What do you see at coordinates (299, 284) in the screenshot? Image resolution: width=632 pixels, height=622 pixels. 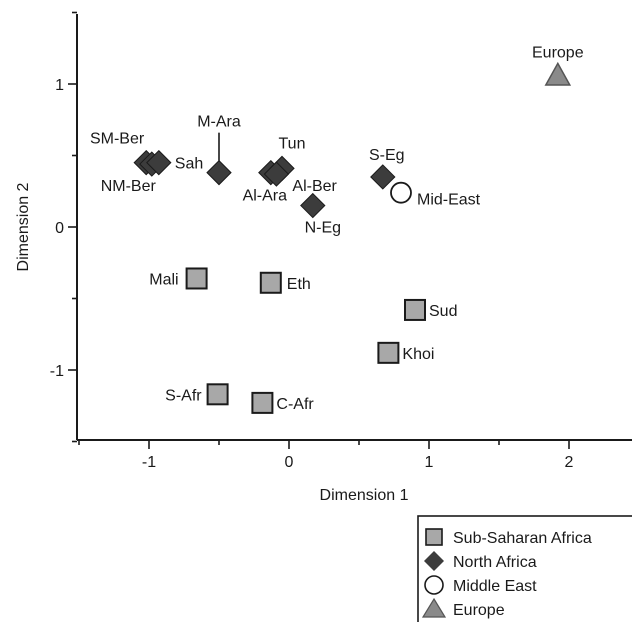 I see `point-label-eth: Eth` at bounding box center [299, 284].